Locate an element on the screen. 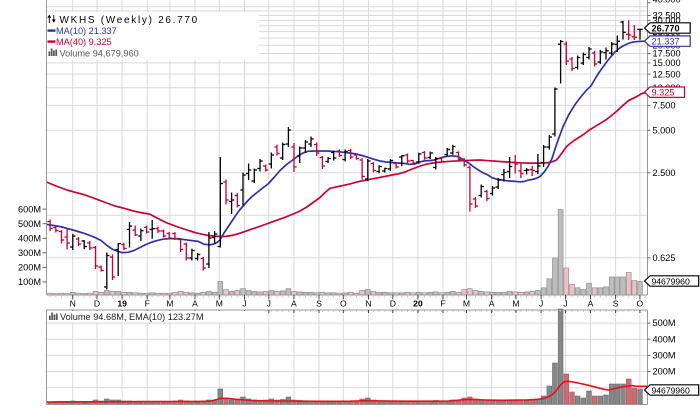  svg-text: MA(10) 21.337 is located at coordinates (86, 31).